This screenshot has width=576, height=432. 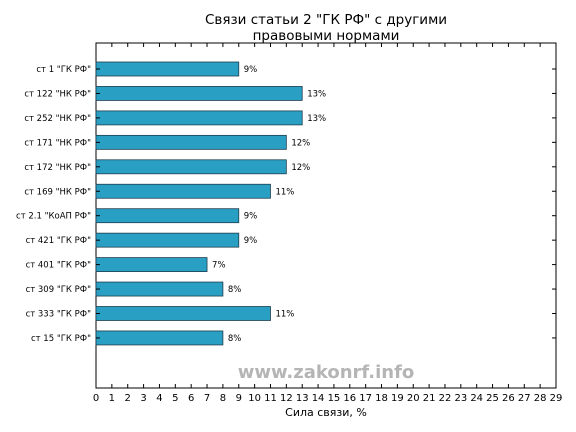 I want to click on x-tick-label: 20, so click(x=413, y=398).